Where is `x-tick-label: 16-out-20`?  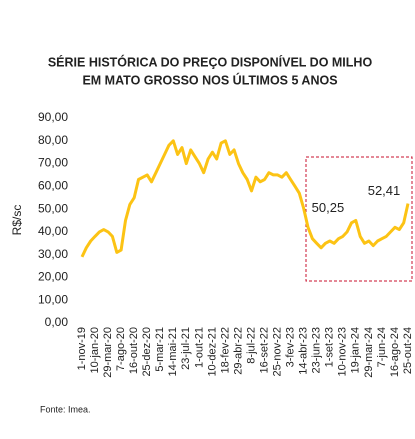 x-tick-label: 16-out-20 is located at coordinates (134, 350).